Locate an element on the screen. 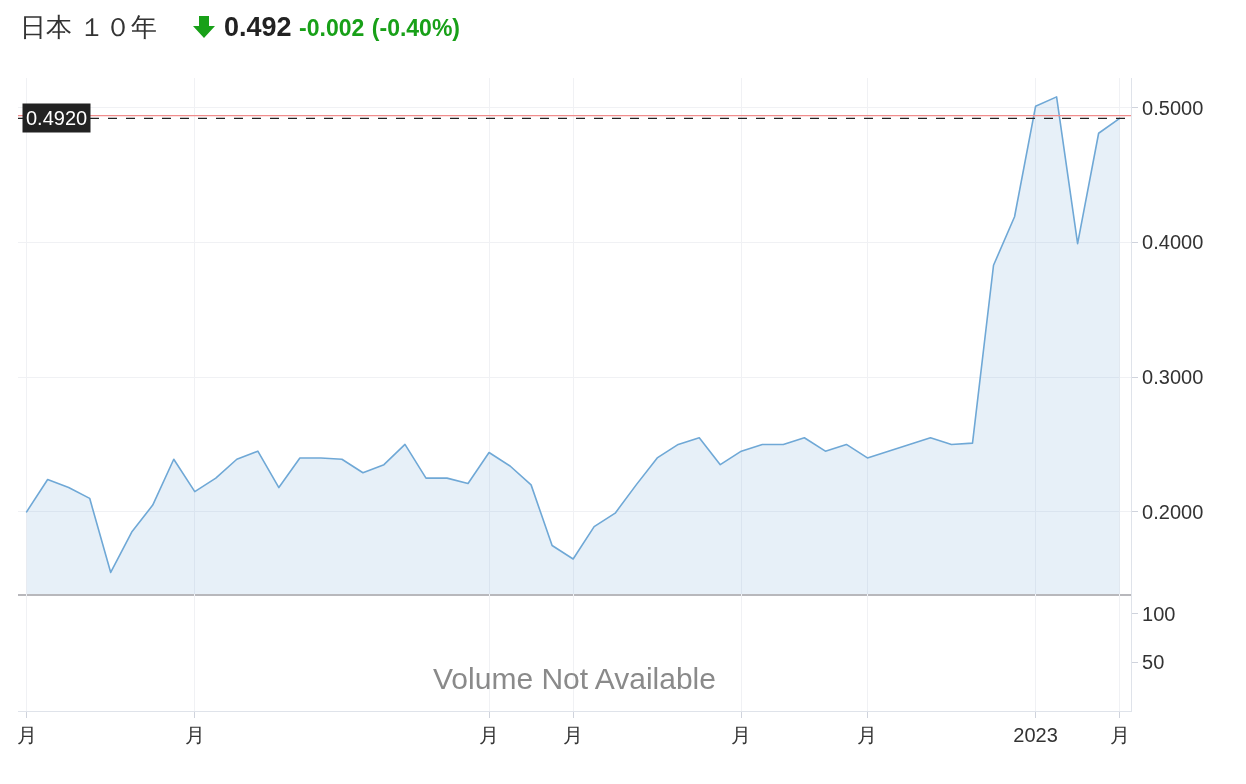 The height and width of the screenshot is (784, 1246). chart-title: 日本 １０年 is located at coordinates (89, 27).